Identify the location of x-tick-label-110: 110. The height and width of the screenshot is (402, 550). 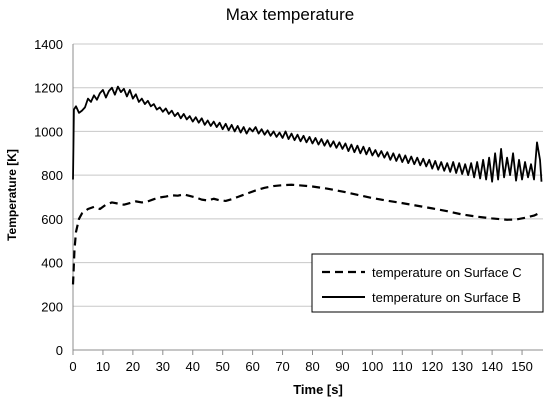
(402, 366).